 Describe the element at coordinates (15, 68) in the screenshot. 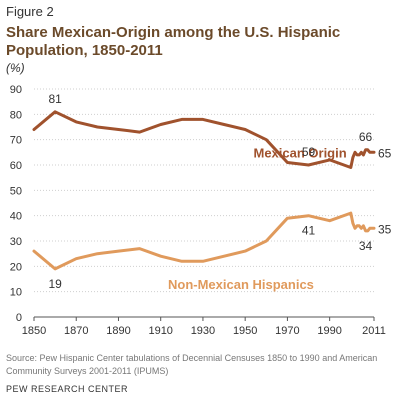

I see `unit-label: (%)` at that location.